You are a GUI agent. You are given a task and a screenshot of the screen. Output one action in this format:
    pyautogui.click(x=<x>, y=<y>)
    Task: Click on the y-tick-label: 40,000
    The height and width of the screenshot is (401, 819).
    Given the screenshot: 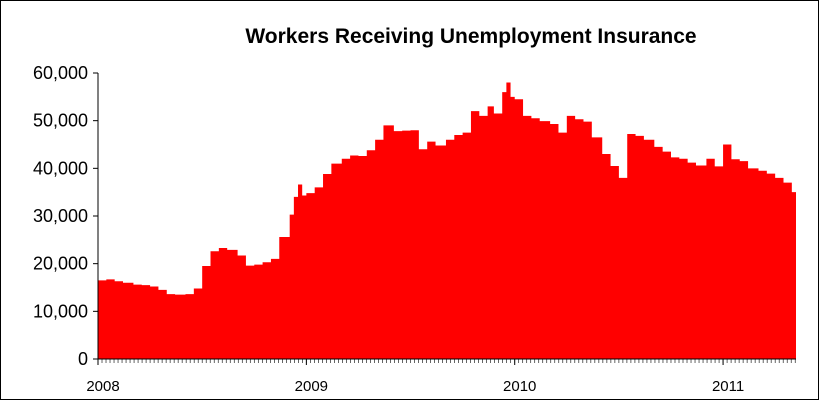 What is the action you would take?
    pyautogui.click(x=60, y=168)
    